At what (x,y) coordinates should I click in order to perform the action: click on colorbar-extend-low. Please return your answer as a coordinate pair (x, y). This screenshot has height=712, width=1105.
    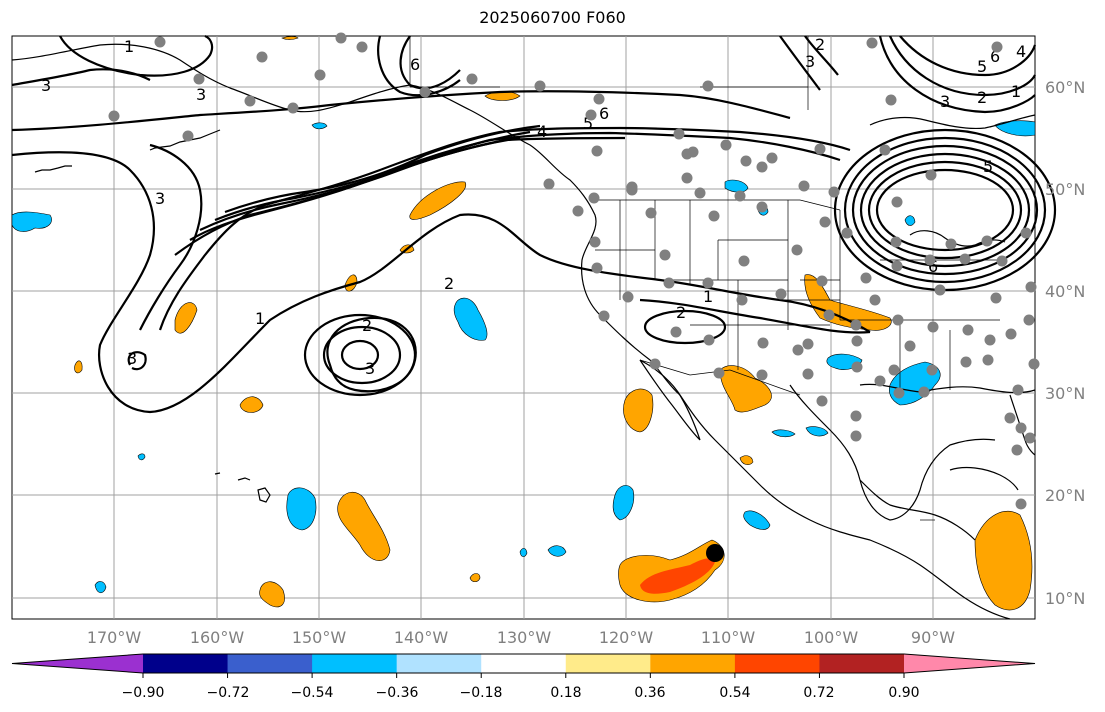
    Looking at the image, I should click on (77, 663).